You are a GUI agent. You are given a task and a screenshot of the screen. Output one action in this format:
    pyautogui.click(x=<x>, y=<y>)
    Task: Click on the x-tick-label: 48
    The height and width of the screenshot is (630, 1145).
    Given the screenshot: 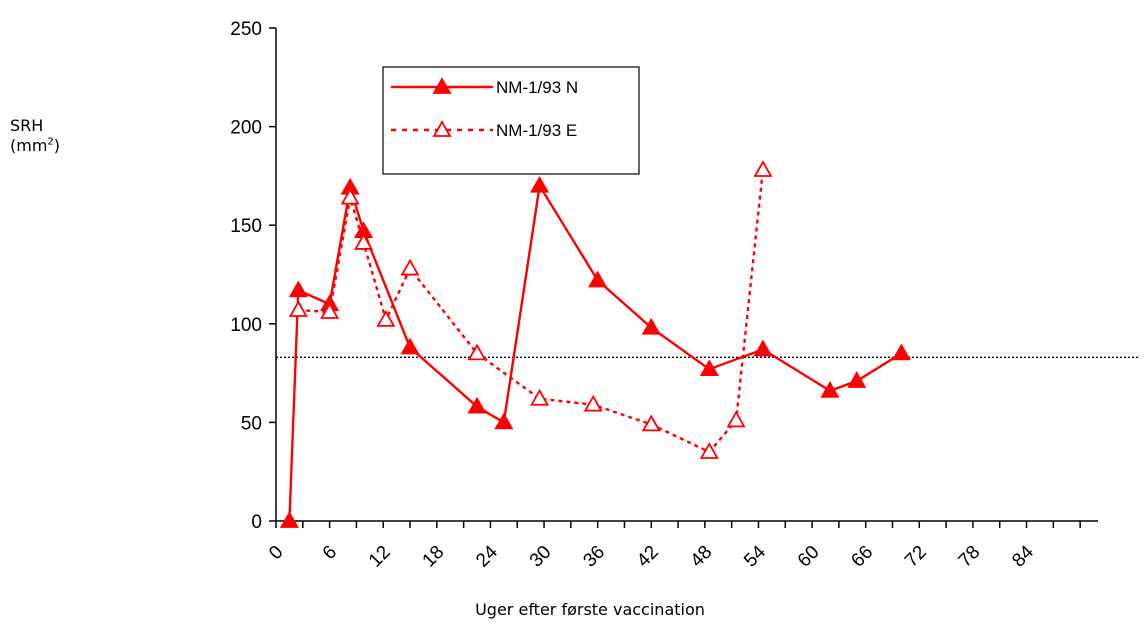 What is the action you would take?
    pyautogui.click(x=702, y=557)
    